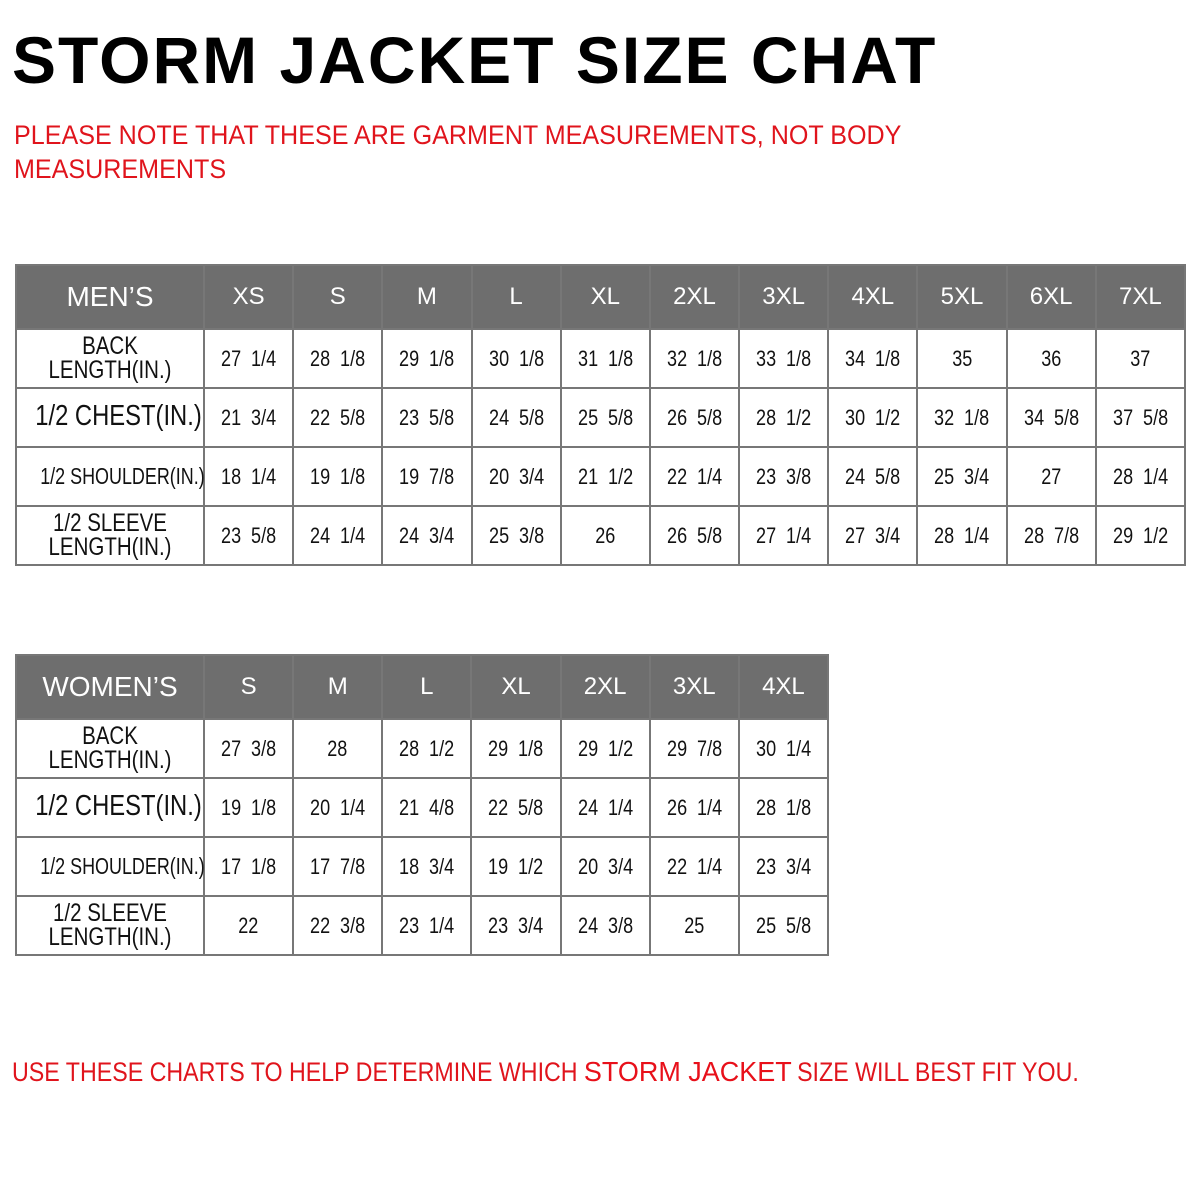 This screenshot has width=1200, height=1200. Describe the element at coordinates (605, 535) in the screenshot. I see `measurement-cell: 26` at that location.